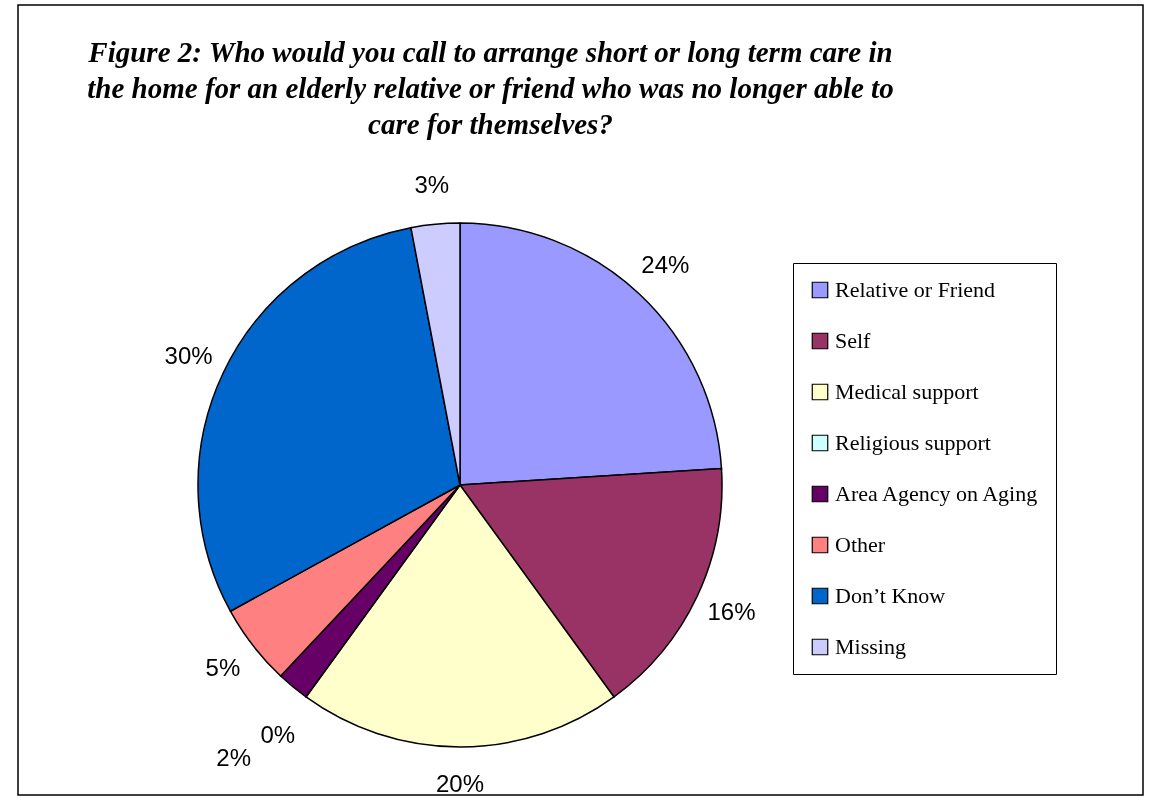 The image size is (1151, 798). Describe the element at coordinates (890, 595) in the screenshot. I see `legend-label: Don’t Know` at that location.